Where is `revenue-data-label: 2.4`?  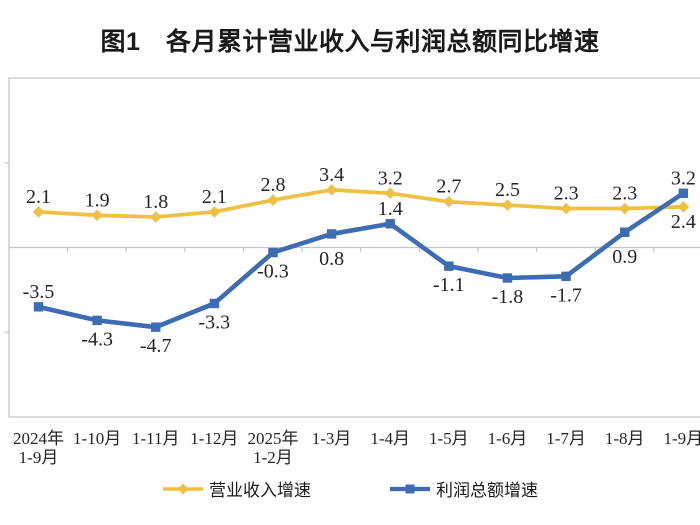
revenue-data-label: 2.4 is located at coordinates (683, 222).